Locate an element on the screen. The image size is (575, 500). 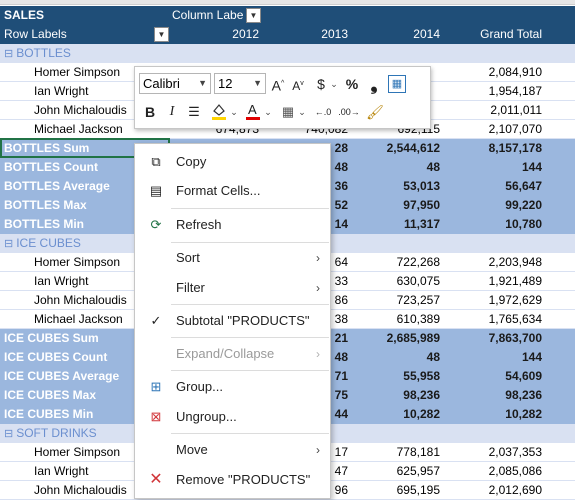
cell-value: 1,954,187 is located at coordinates (515, 91).